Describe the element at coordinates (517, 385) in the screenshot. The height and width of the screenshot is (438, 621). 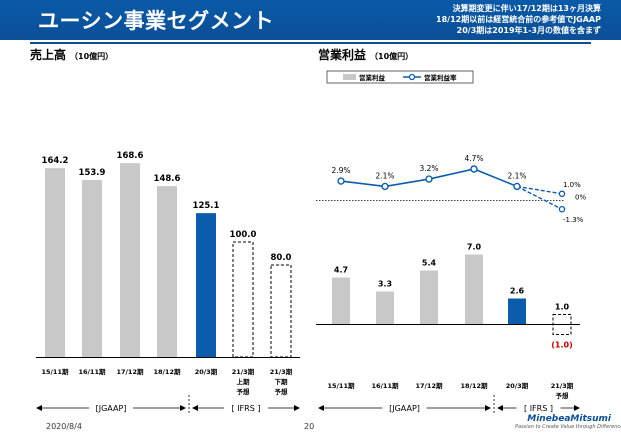
I see `profit-category-label: 20/3期` at that location.